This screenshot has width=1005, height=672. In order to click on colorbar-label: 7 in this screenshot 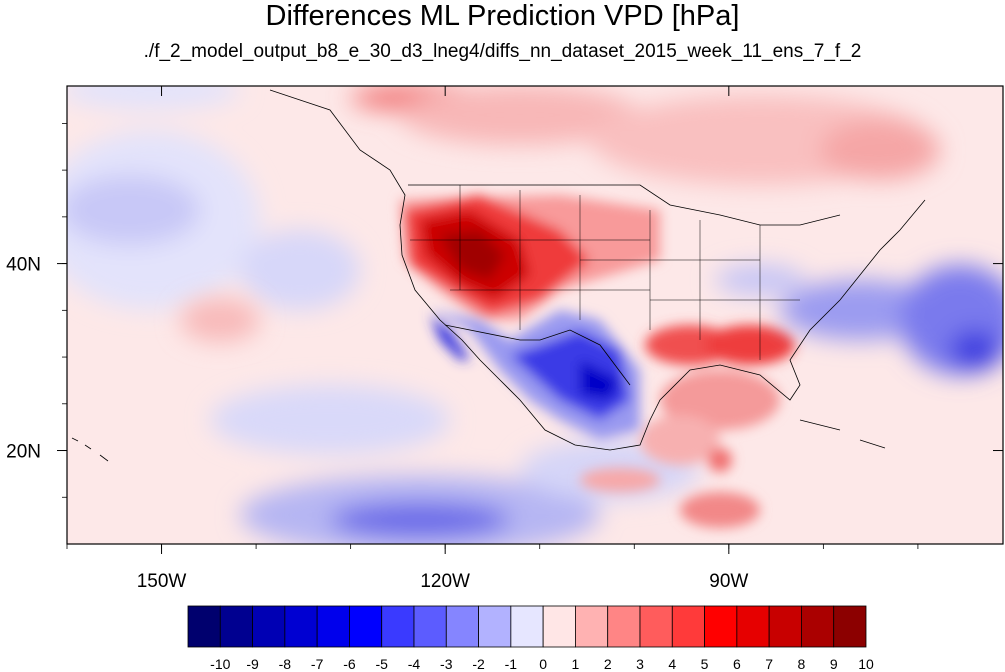, I will do `click(769, 664)`.